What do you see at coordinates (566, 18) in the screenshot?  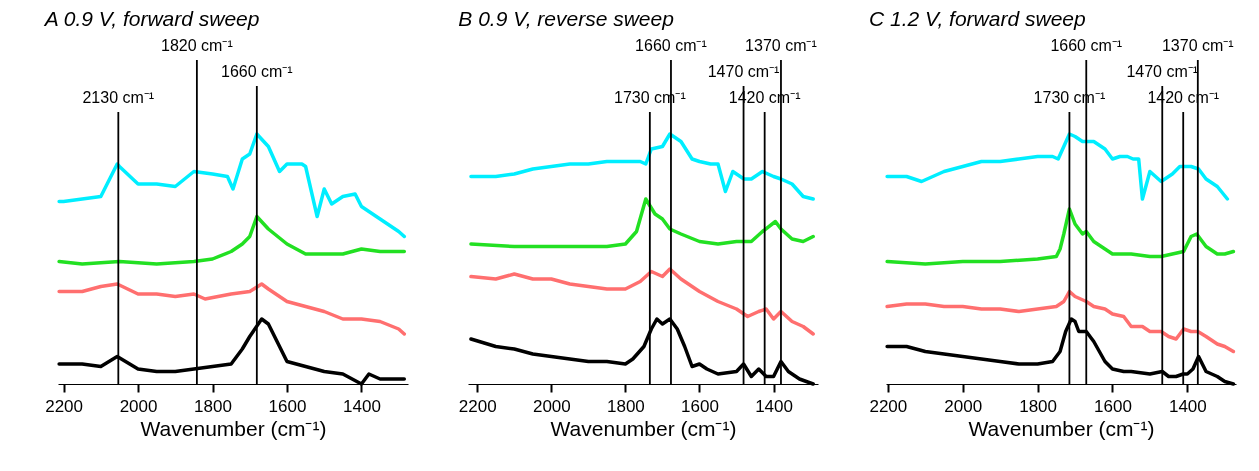 I see `chart-title: B 0.9 V, reverse sweep` at bounding box center [566, 18].